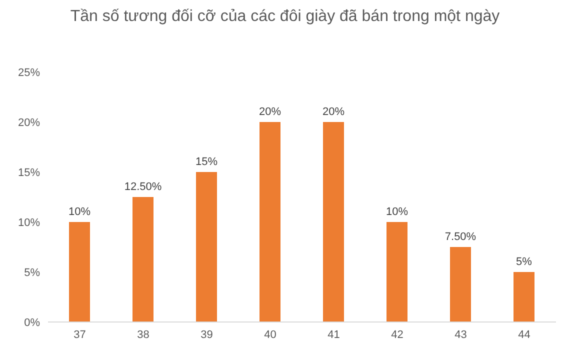 The height and width of the screenshot is (346, 570). I want to click on y-tick-label: 25%, so click(29, 72).